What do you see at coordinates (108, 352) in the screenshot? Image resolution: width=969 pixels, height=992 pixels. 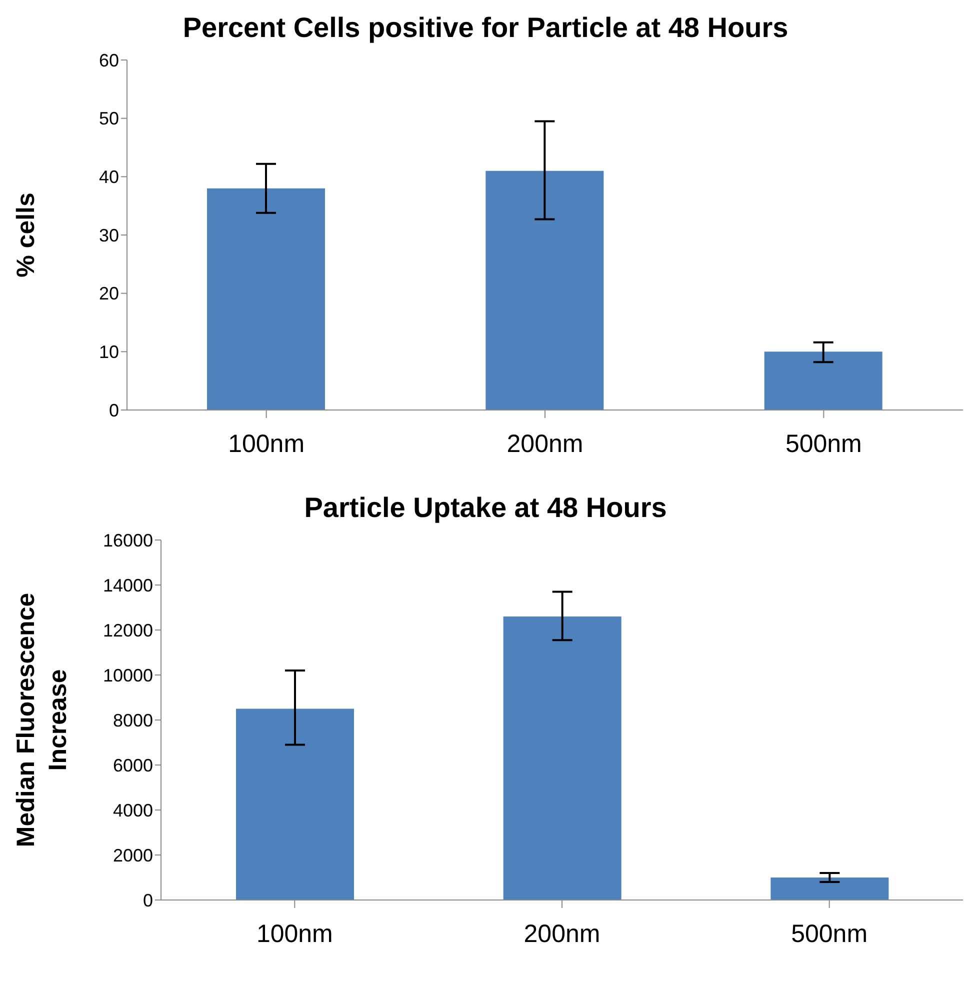 I see `y-tick-label: 10` at bounding box center [108, 352].